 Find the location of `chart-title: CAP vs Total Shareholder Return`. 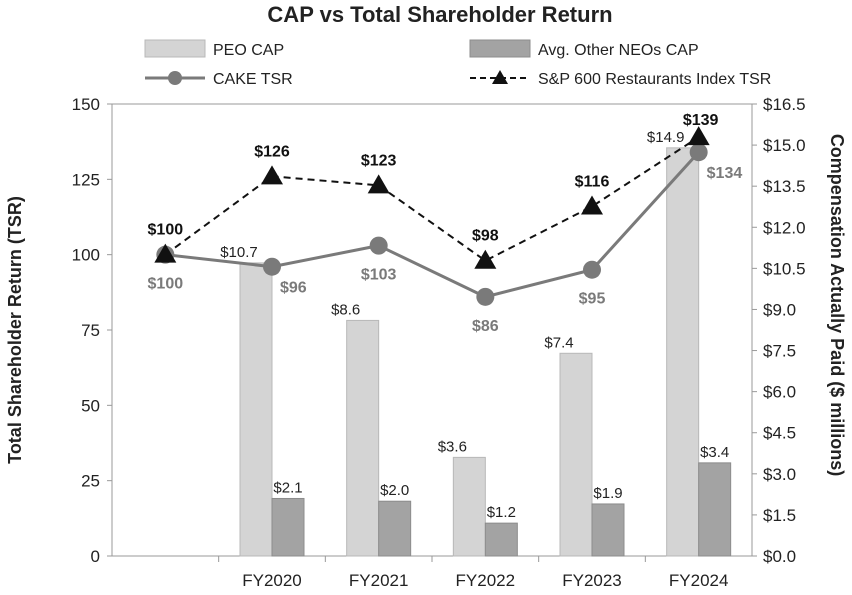

chart-title: CAP vs Total Shareholder Return is located at coordinates (439, 14).